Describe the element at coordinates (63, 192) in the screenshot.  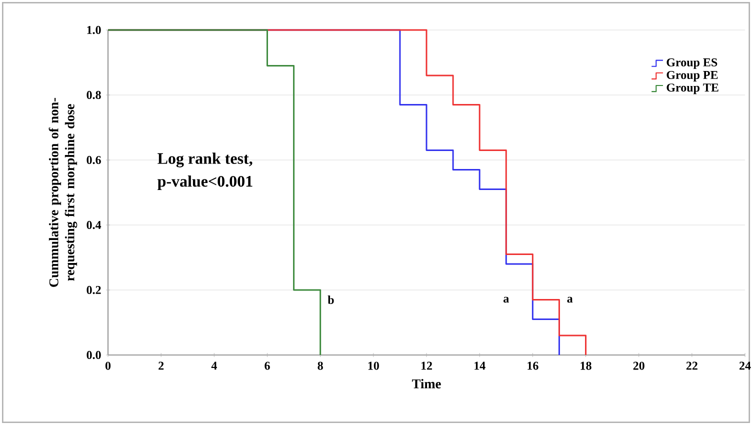
I see `y-axis-title: Cummulative proportion of non-requesting first morphine dose` at that location.